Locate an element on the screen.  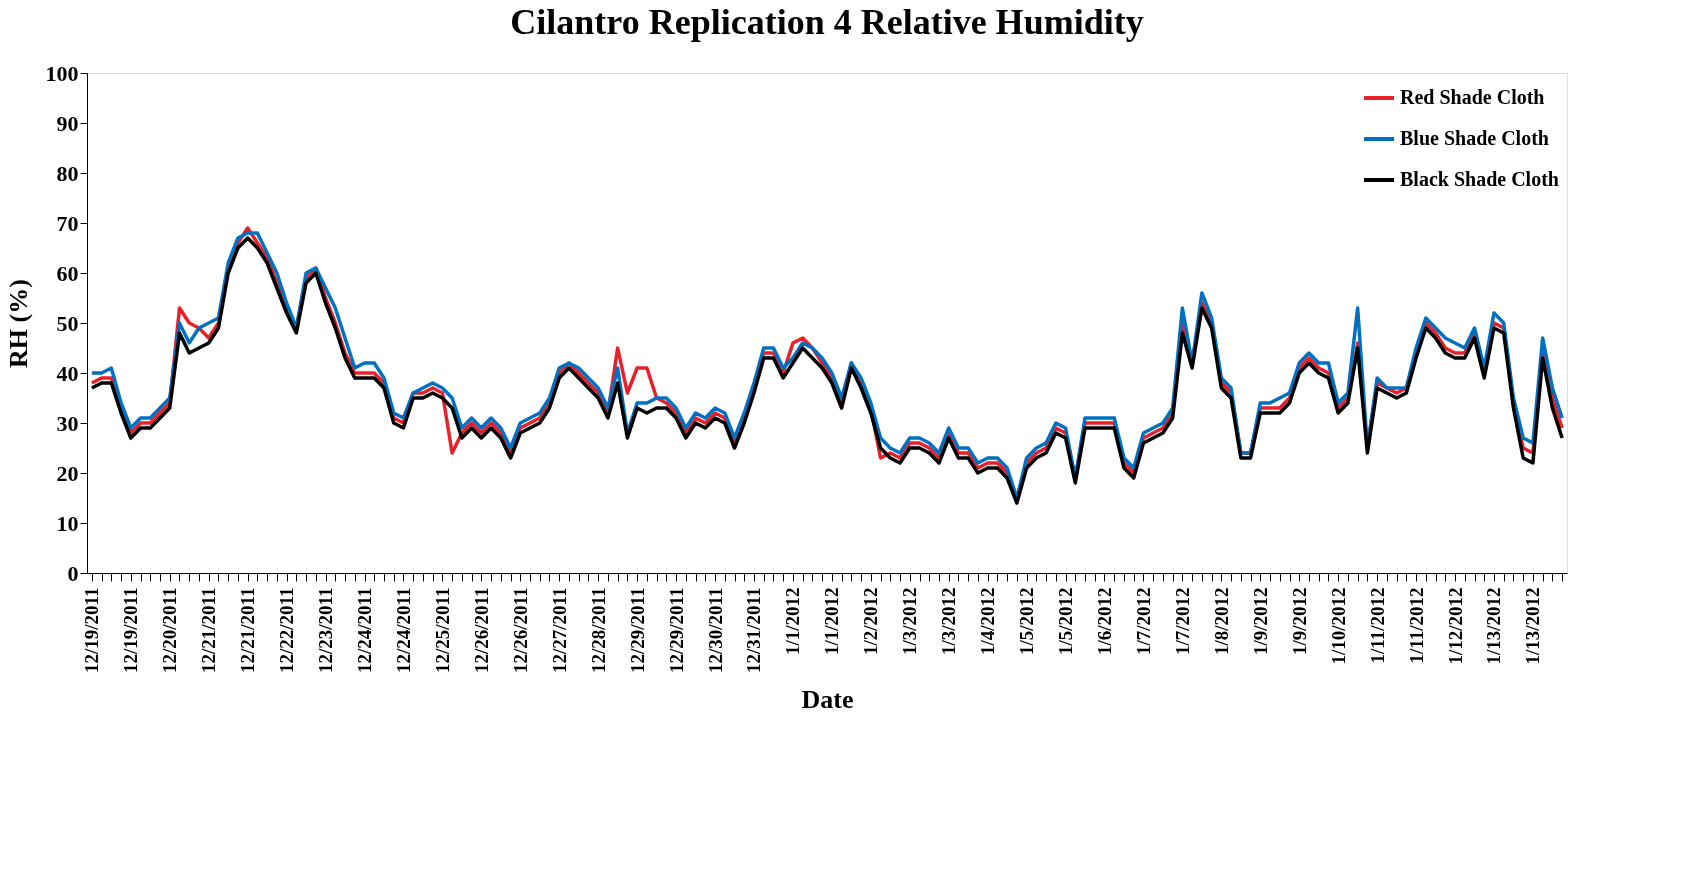
legend-label: Blue Shade Cloth is located at coordinates (1474, 138).